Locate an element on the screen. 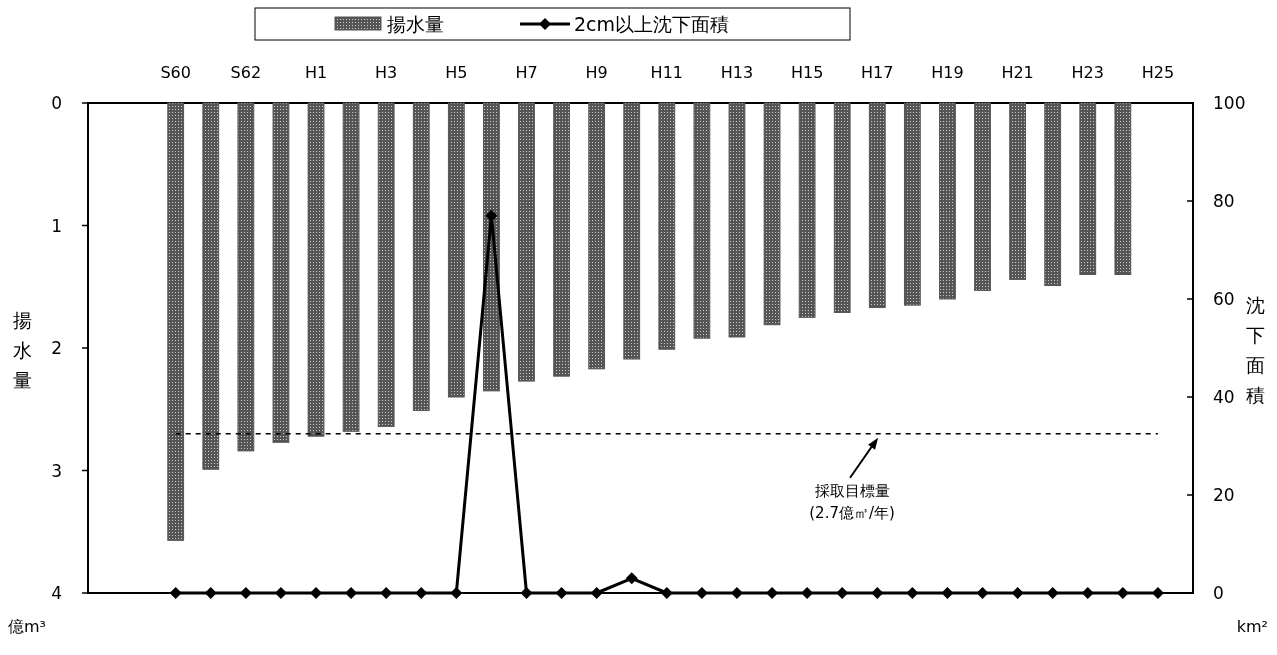 The image size is (1277, 655). x-tick-label: H1 is located at coordinates (316, 72).